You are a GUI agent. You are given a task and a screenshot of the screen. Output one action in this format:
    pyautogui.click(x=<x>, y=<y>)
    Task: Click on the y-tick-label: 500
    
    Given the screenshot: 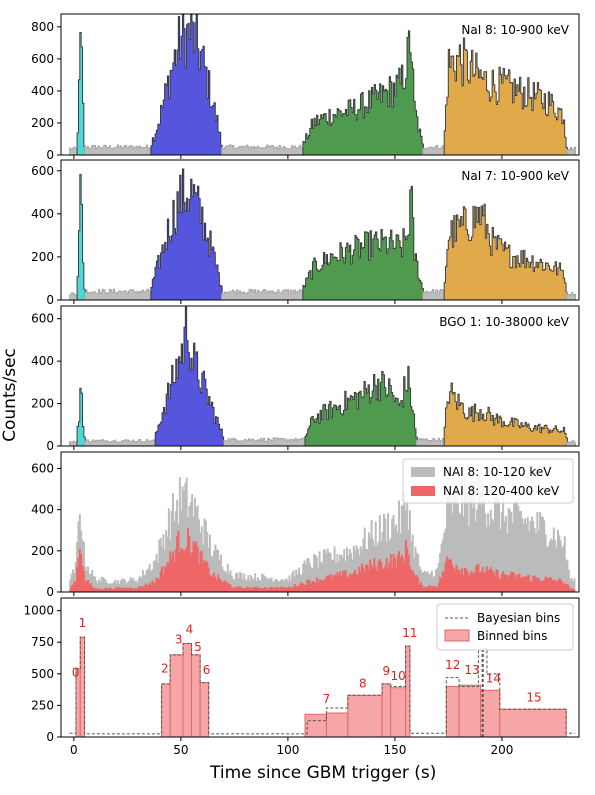 What is the action you would take?
    pyautogui.click(x=42, y=674)
    